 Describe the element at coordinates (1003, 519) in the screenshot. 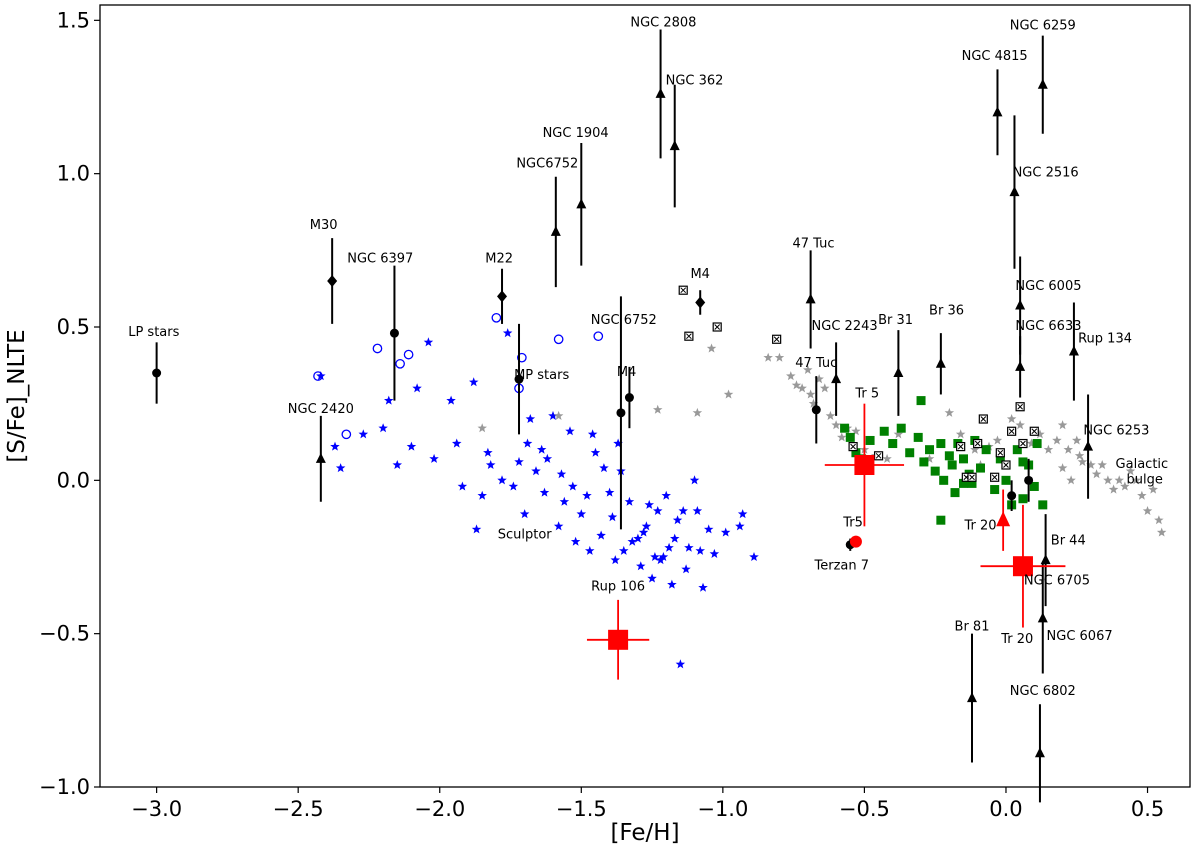

I see `red-triangle-point` at that location.